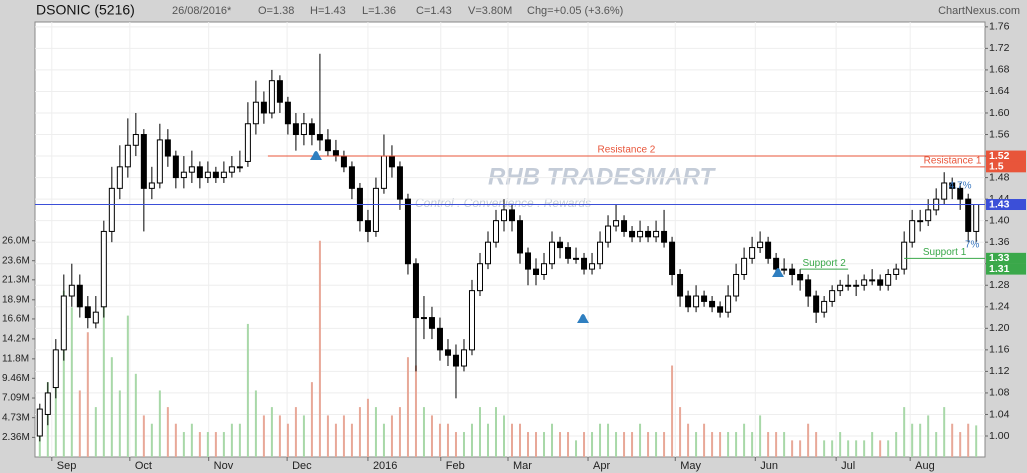 Image resolution: width=1027 pixels, height=473 pixels. Describe the element at coordinates (627, 150) in the screenshot. I see `level-label: Resistance 2` at that location.